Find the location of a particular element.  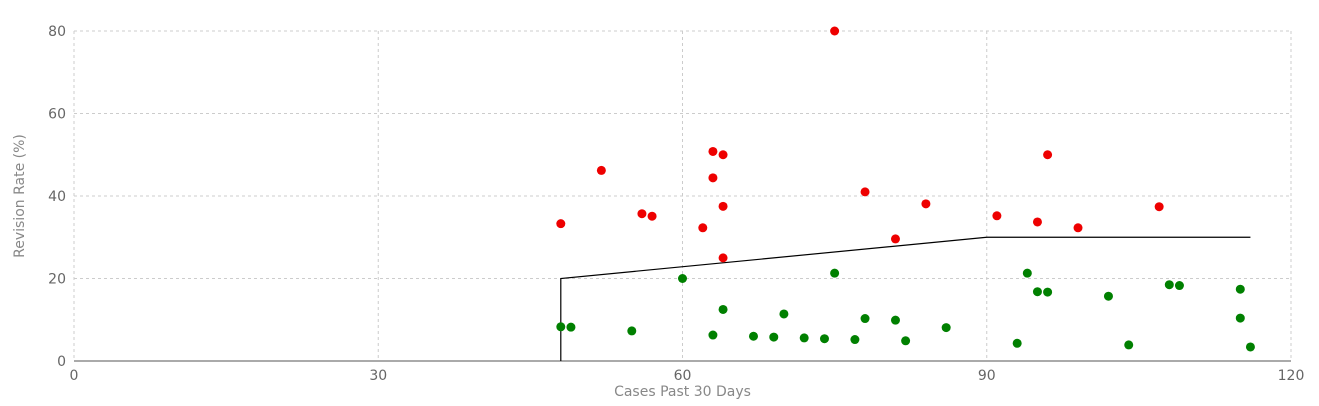

x-tick-label: 90 is located at coordinates (987, 376).